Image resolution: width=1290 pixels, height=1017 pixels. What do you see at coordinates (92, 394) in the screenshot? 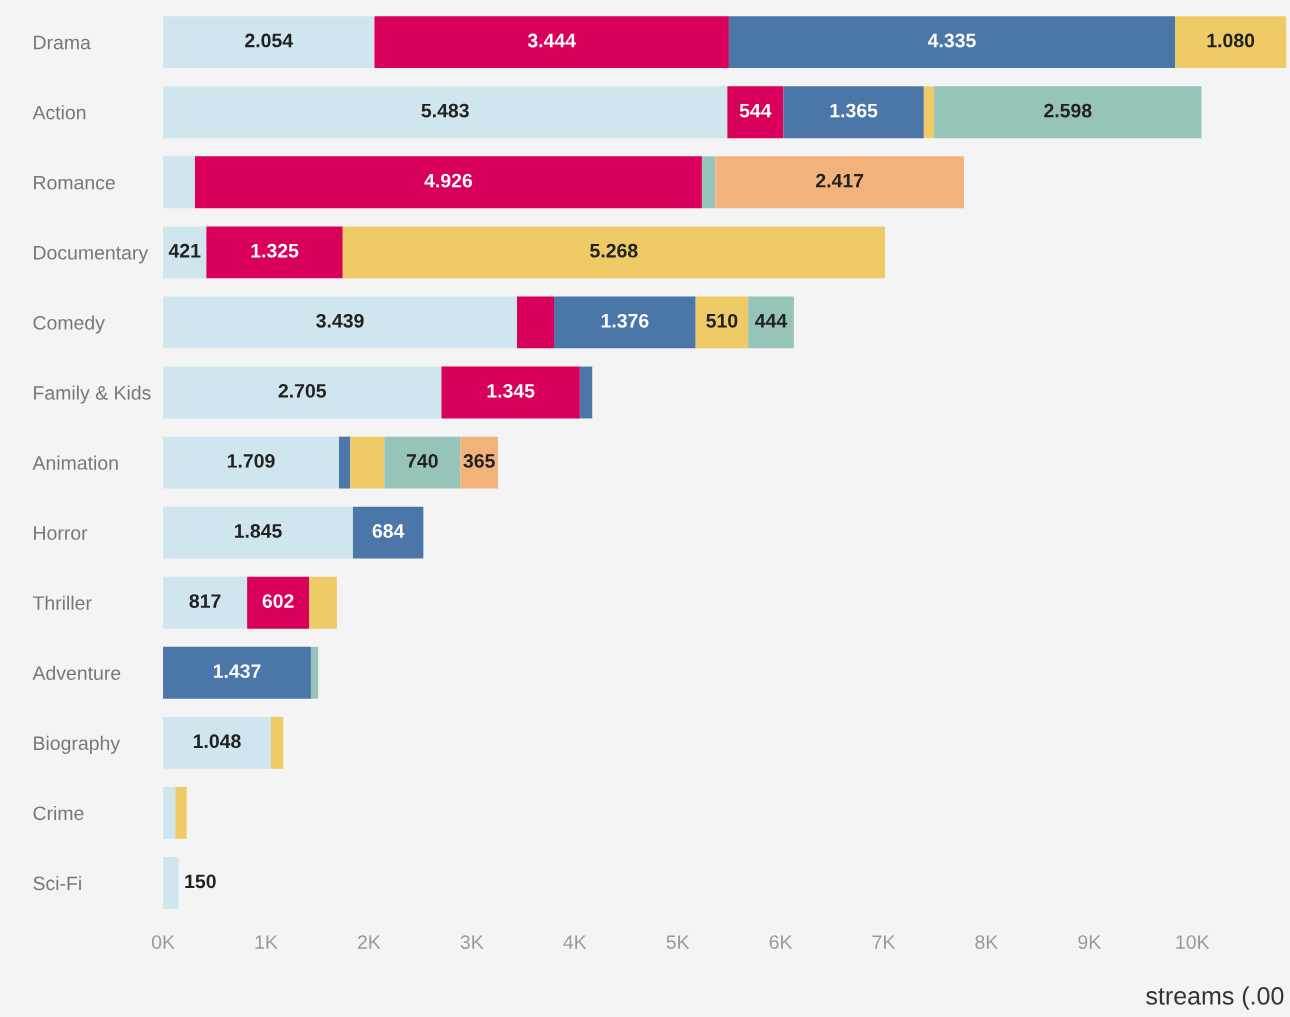
I see `y-tick-label: Family & Kids` at bounding box center [92, 394].